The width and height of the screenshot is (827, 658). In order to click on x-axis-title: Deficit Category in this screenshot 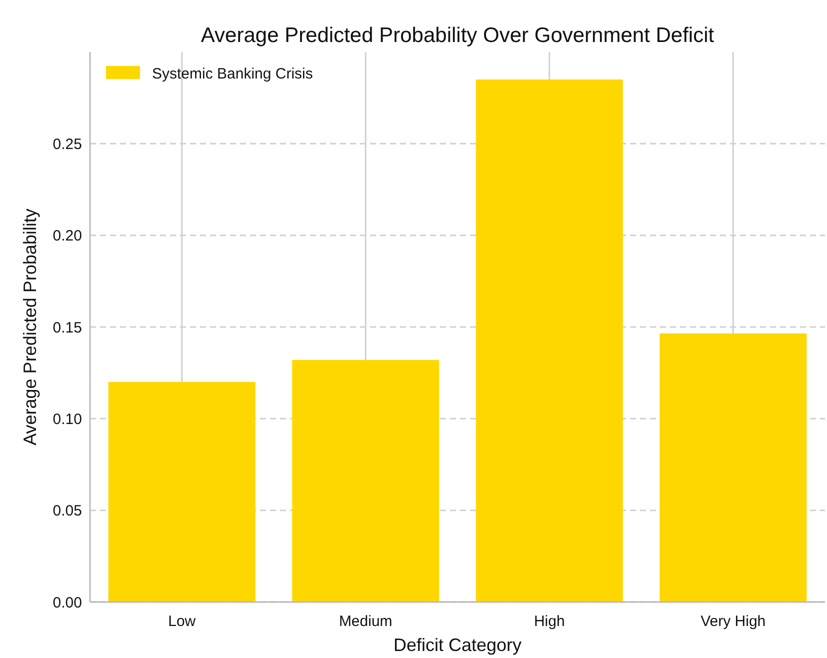, I will do `click(457, 645)`.